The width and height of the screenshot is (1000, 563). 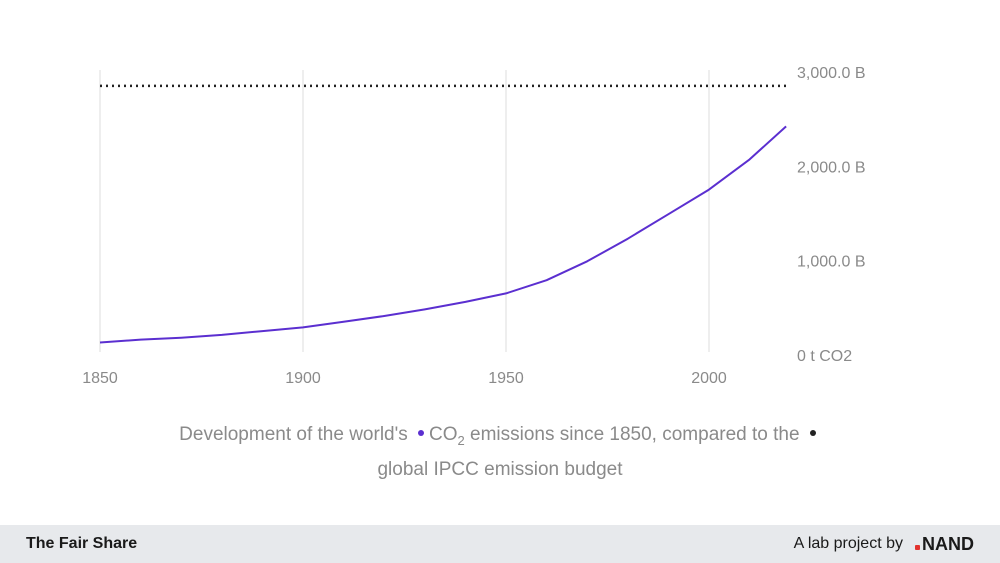 I want to click on nand-logo-dot, so click(x=917, y=547).